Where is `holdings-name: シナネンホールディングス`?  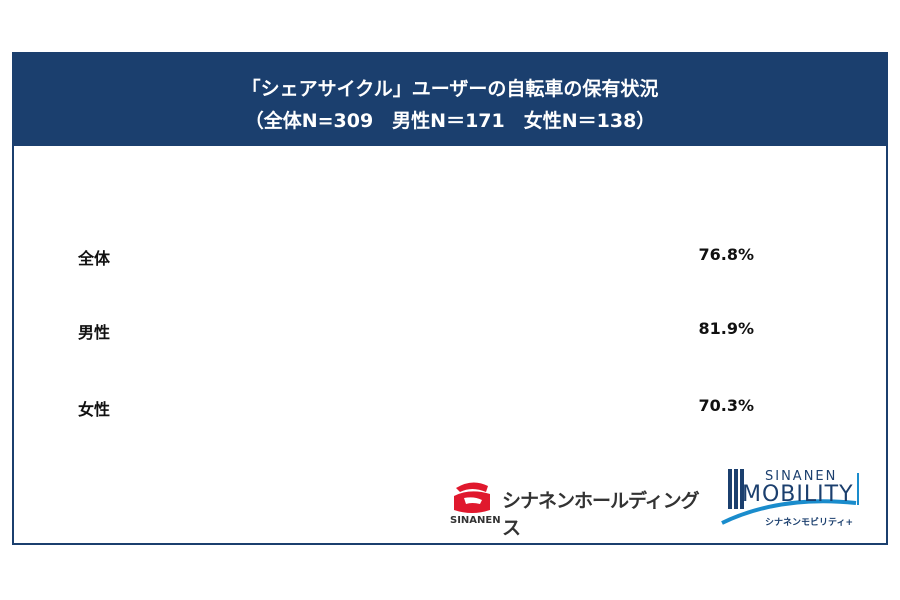 holdings-name: シナネンホールディングス is located at coordinates (601, 514).